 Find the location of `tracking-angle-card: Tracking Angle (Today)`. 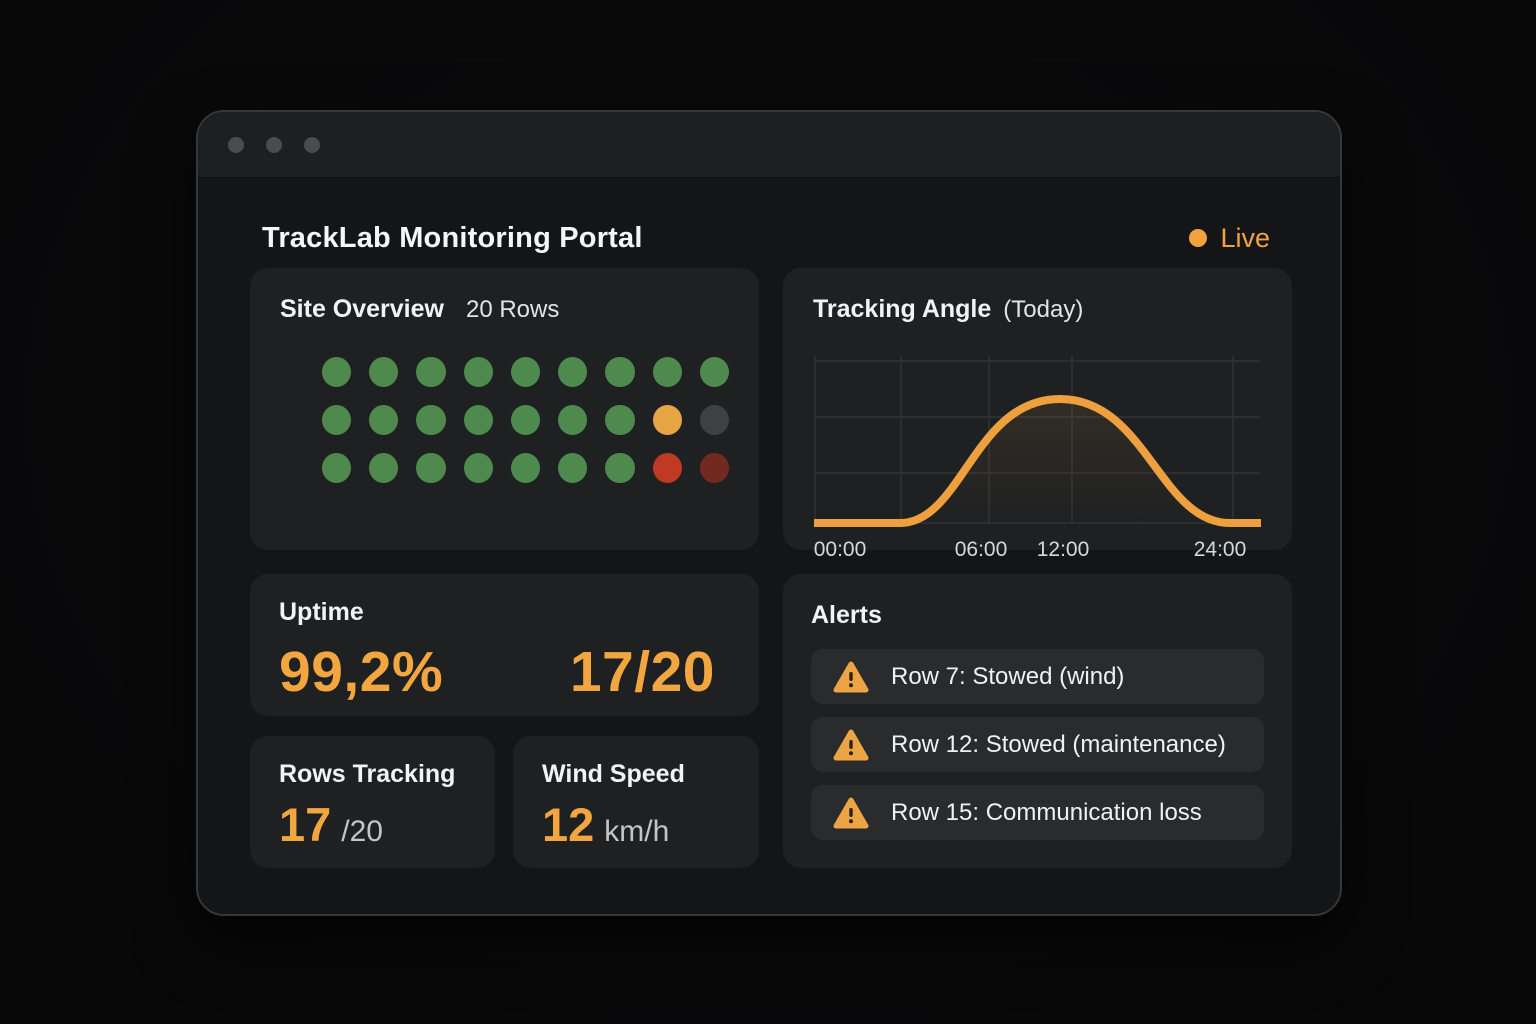

tracking-angle-card: Tracking Angle (Today) is located at coordinates (1037, 414).